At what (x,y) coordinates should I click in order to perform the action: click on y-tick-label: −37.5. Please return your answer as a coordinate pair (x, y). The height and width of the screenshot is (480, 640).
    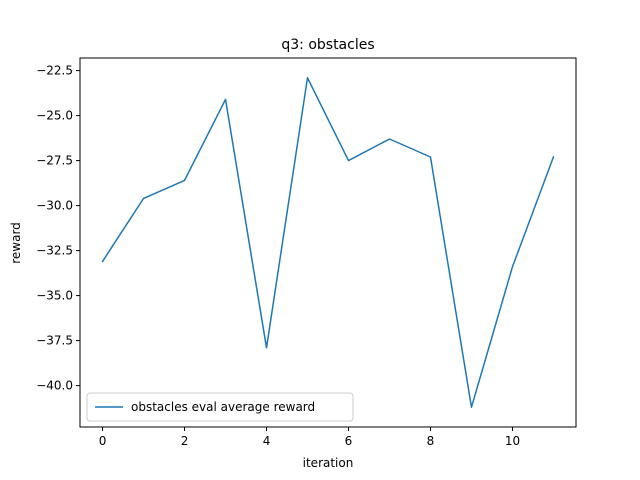
    Looking at the image, I should click on (54, 341).